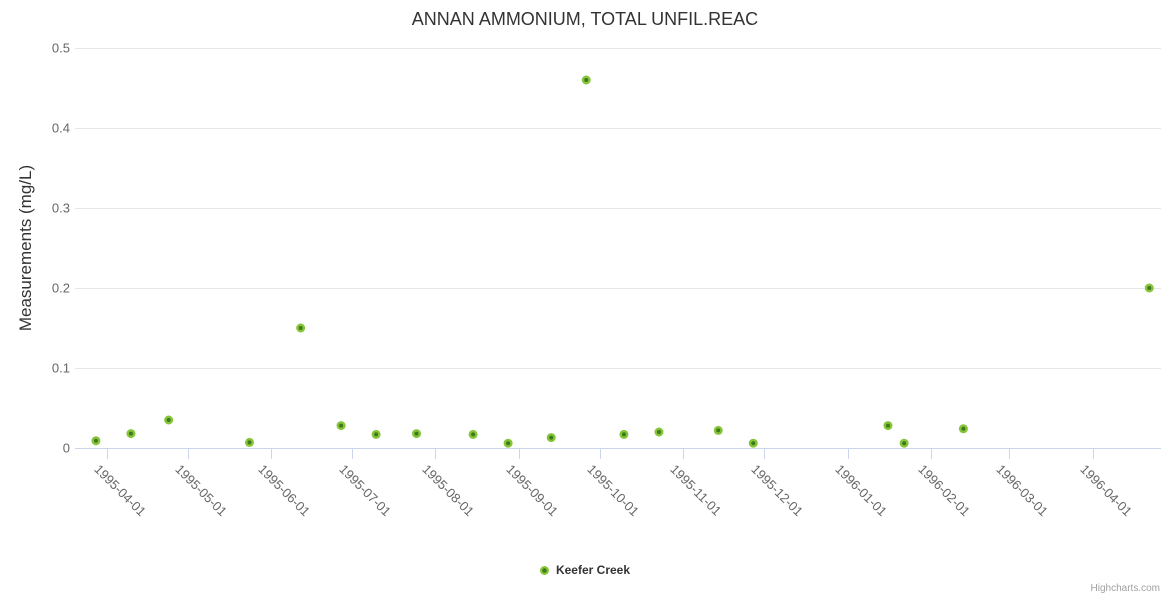  What do you see at coordinates (61, 288) in the screenshot?
I see `y-axis-label: 0.2` at bounding box center [61, 288].